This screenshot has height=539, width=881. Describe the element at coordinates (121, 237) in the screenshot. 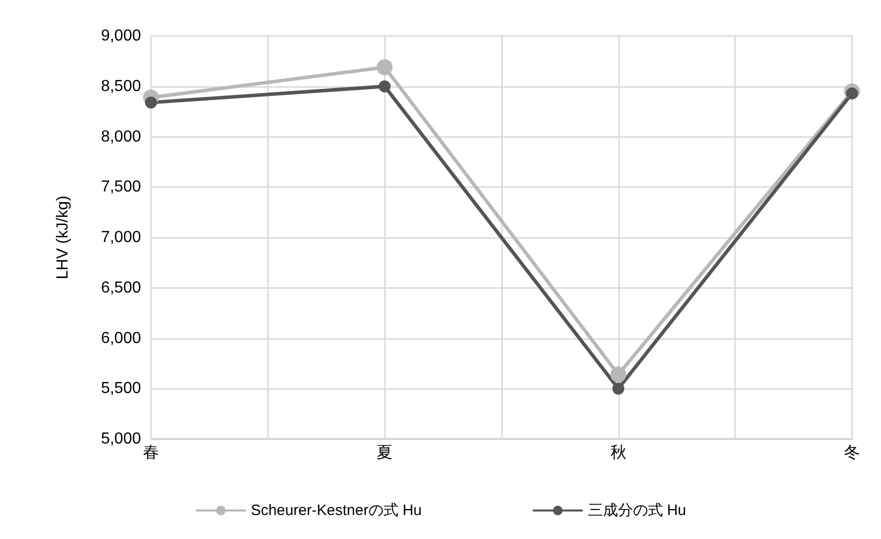

I see `y-tick-label: 7,000` at that location.